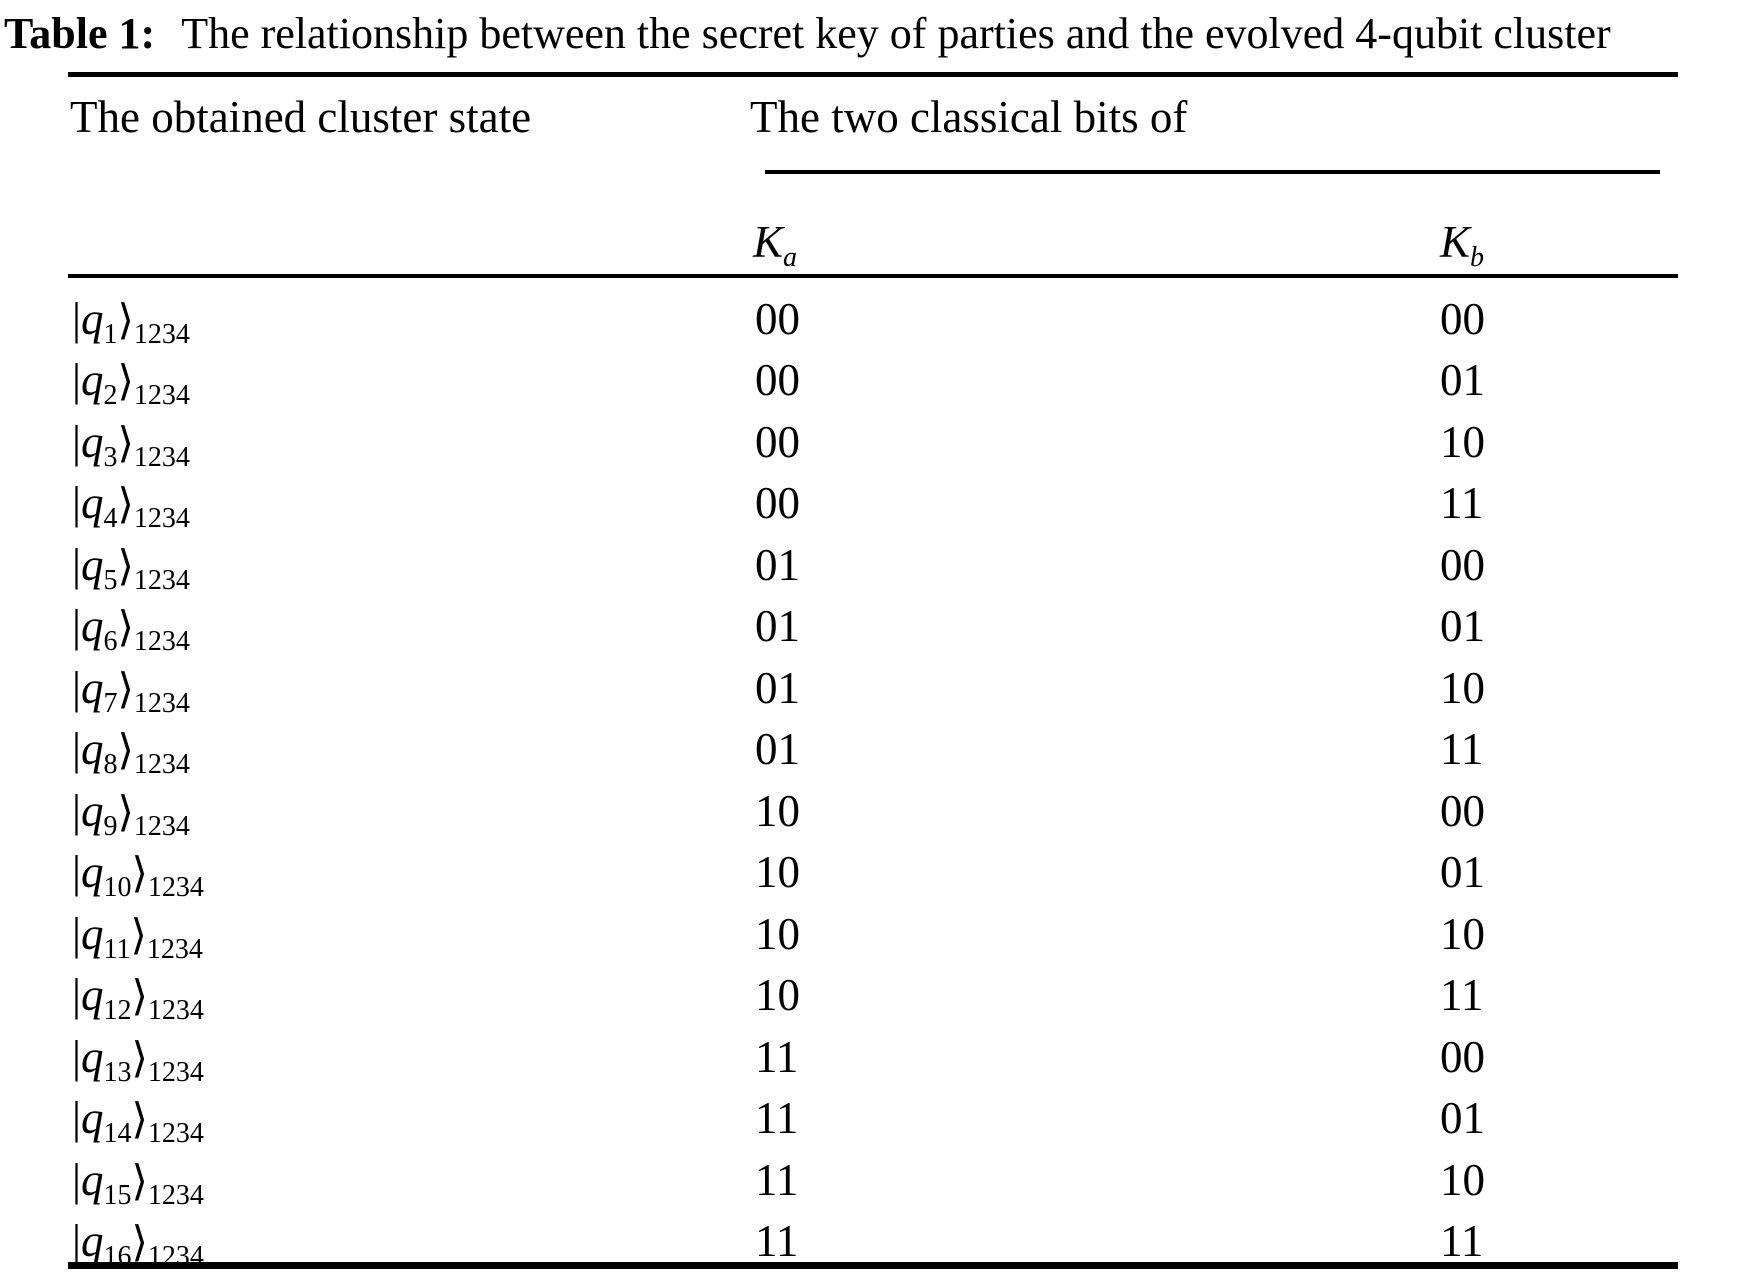 The image size is (1746, 1275). What do you see at coordinates (110, 703) in the screenshot?
I see `state-index-subscript: 7` at bounding box center [110, 703].